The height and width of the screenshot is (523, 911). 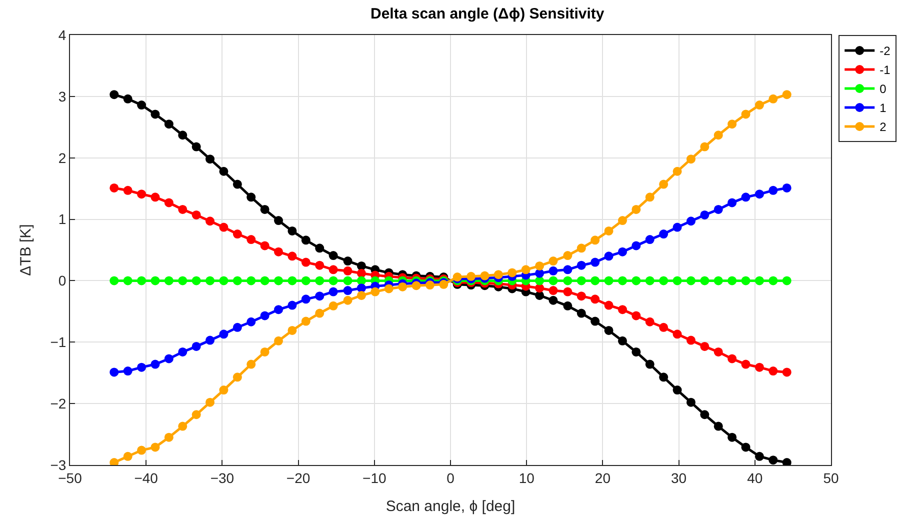 What do you see at coordinates (62, 158) in the screenshot?
I see `y-tick-label: 2` at bounding box center [62, 158].